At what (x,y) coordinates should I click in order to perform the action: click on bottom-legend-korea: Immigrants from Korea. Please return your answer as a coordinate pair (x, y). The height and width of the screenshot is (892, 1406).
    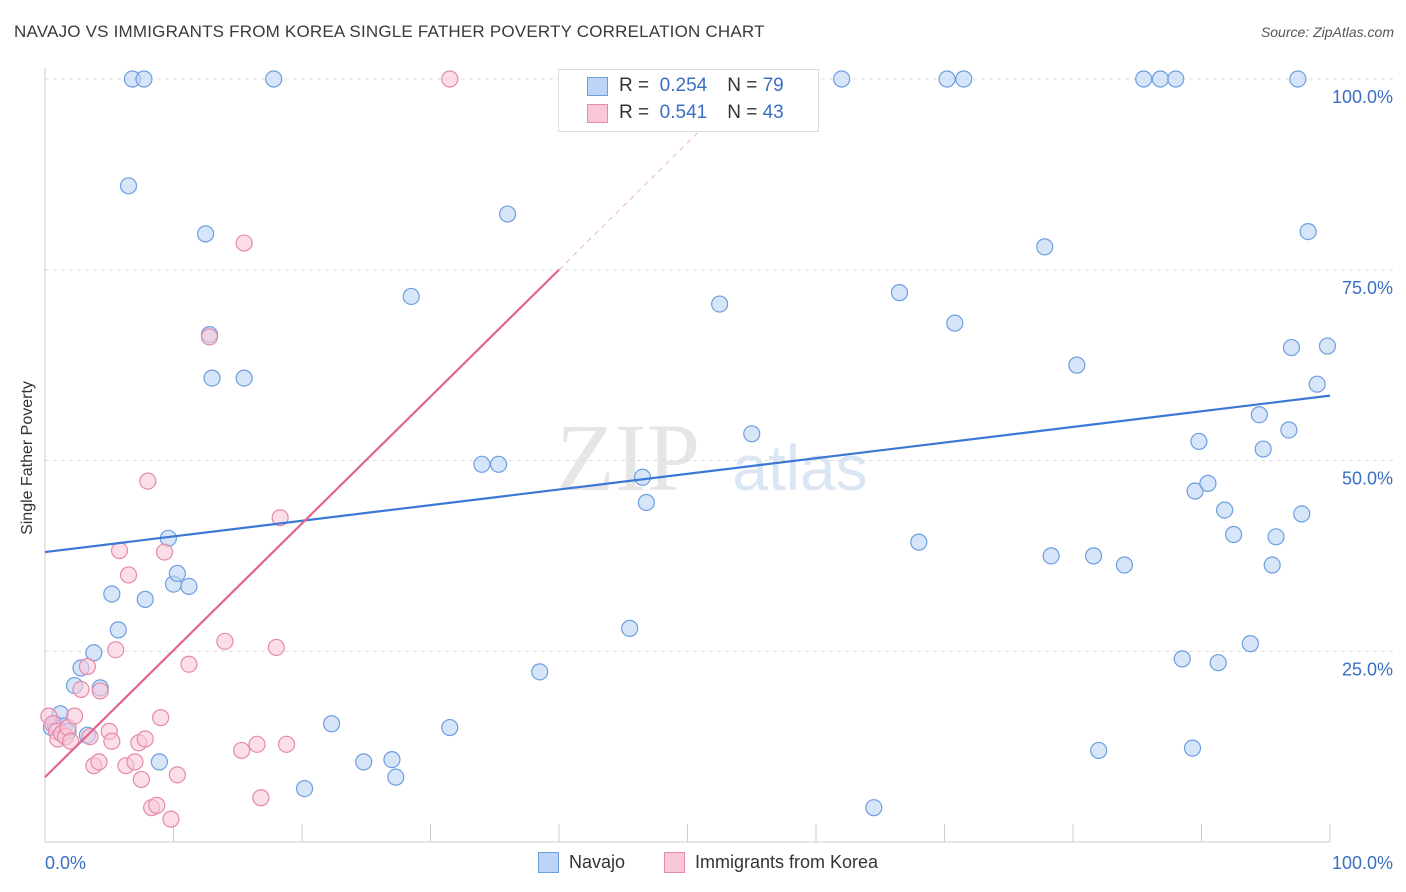
    Looking at the image, I should click on (771, 862).